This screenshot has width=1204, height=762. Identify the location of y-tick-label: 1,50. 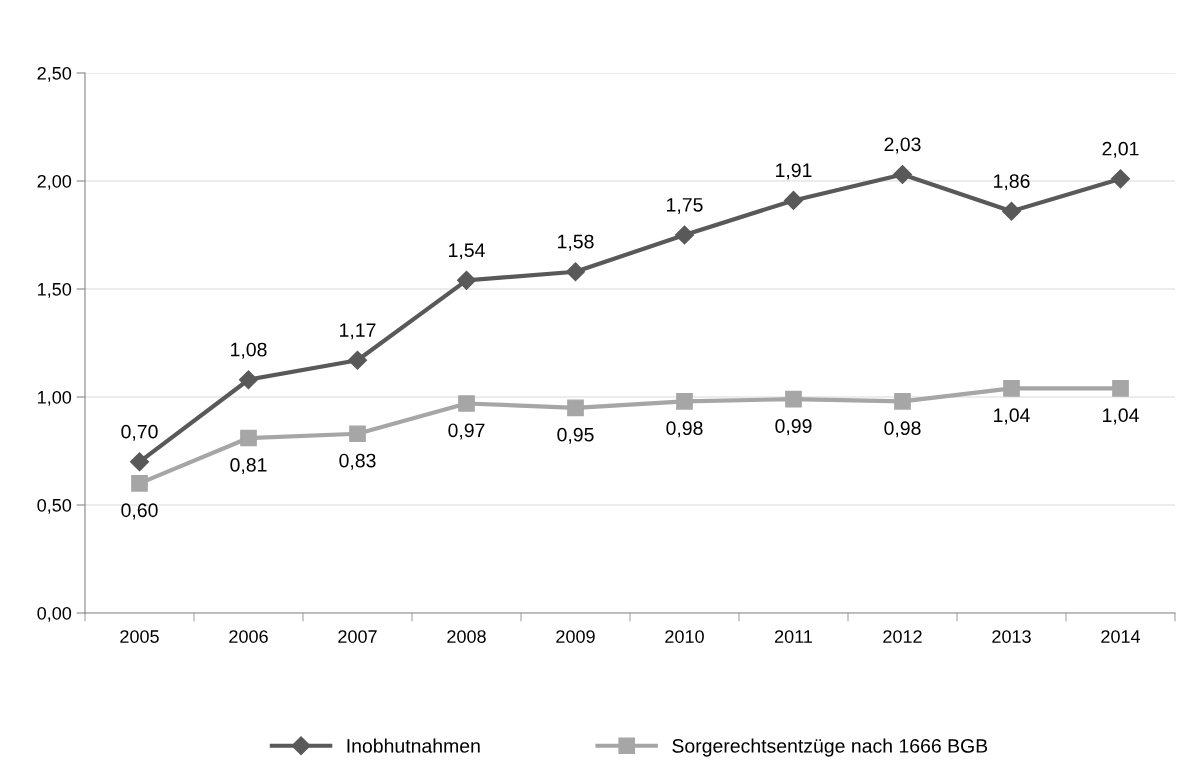
(55, 290).